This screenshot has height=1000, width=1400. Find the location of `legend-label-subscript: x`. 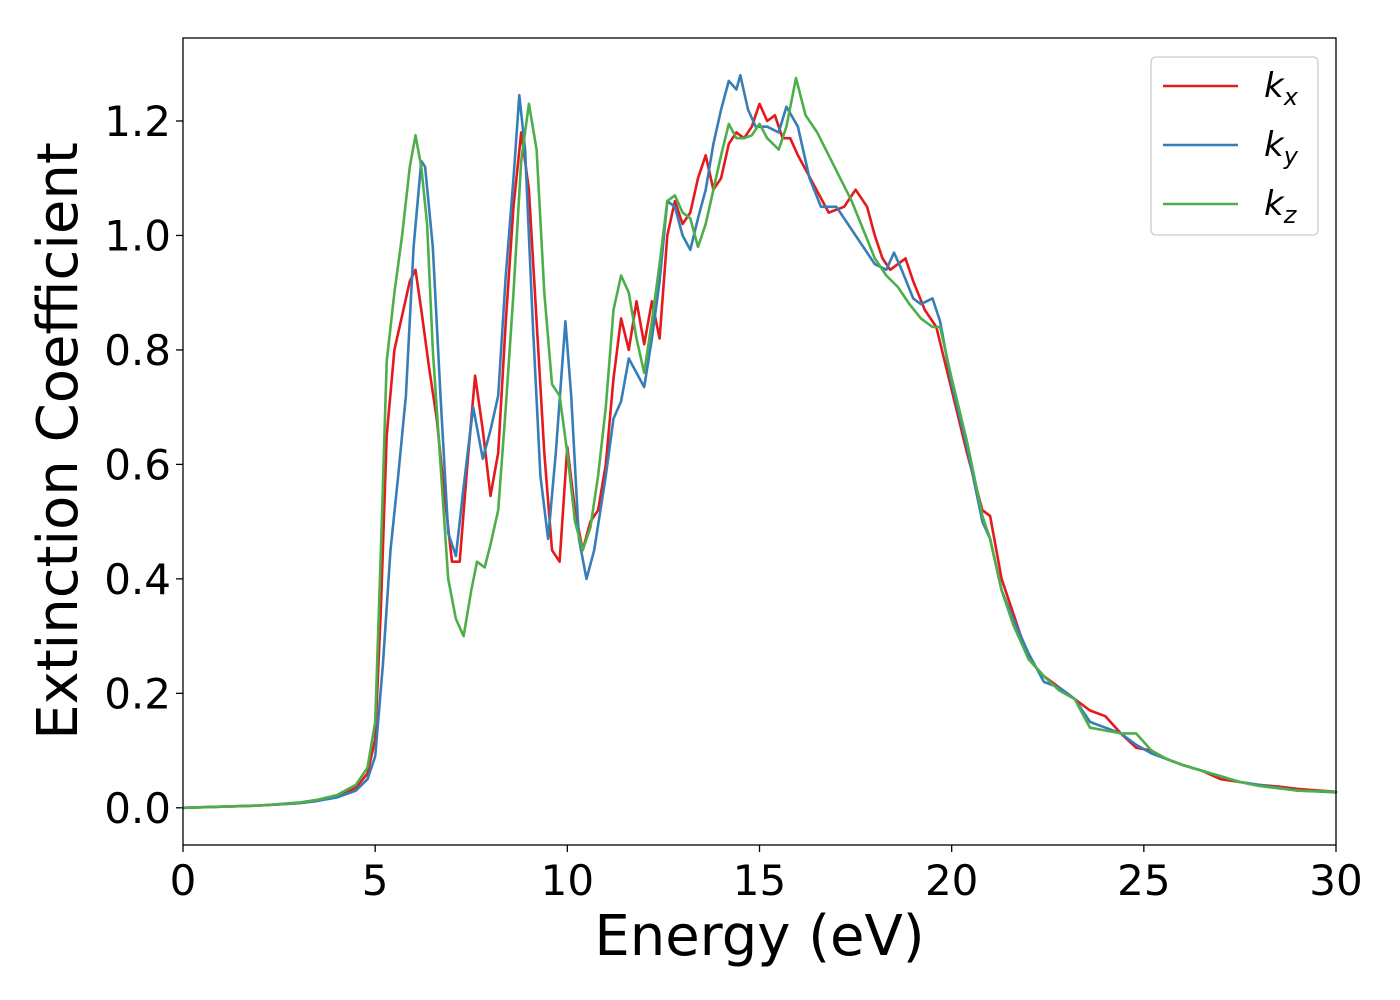

legend-label-subscript: x is located at coordinates (1291, 97).